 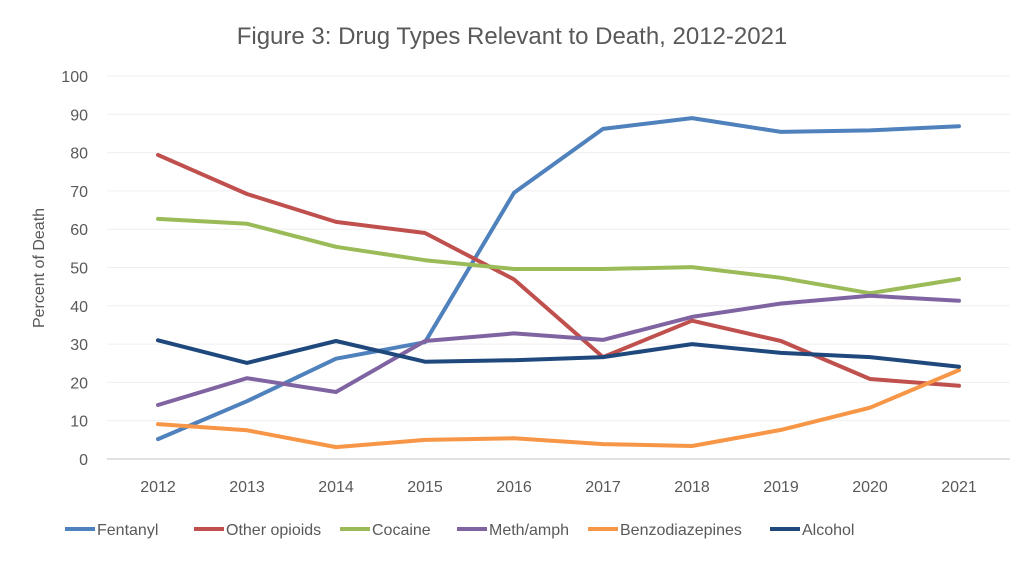 What do you see at coordinates (870, 487) in the screenshot?
I see `x-tick-label: 2020` at bounding box center [870, 487].